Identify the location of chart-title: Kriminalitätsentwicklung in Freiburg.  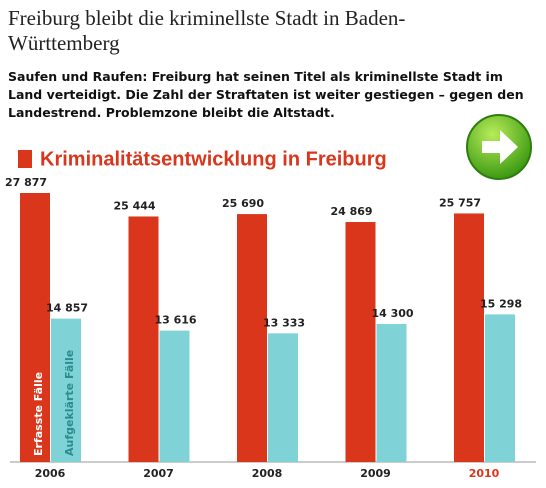
(213, 159).